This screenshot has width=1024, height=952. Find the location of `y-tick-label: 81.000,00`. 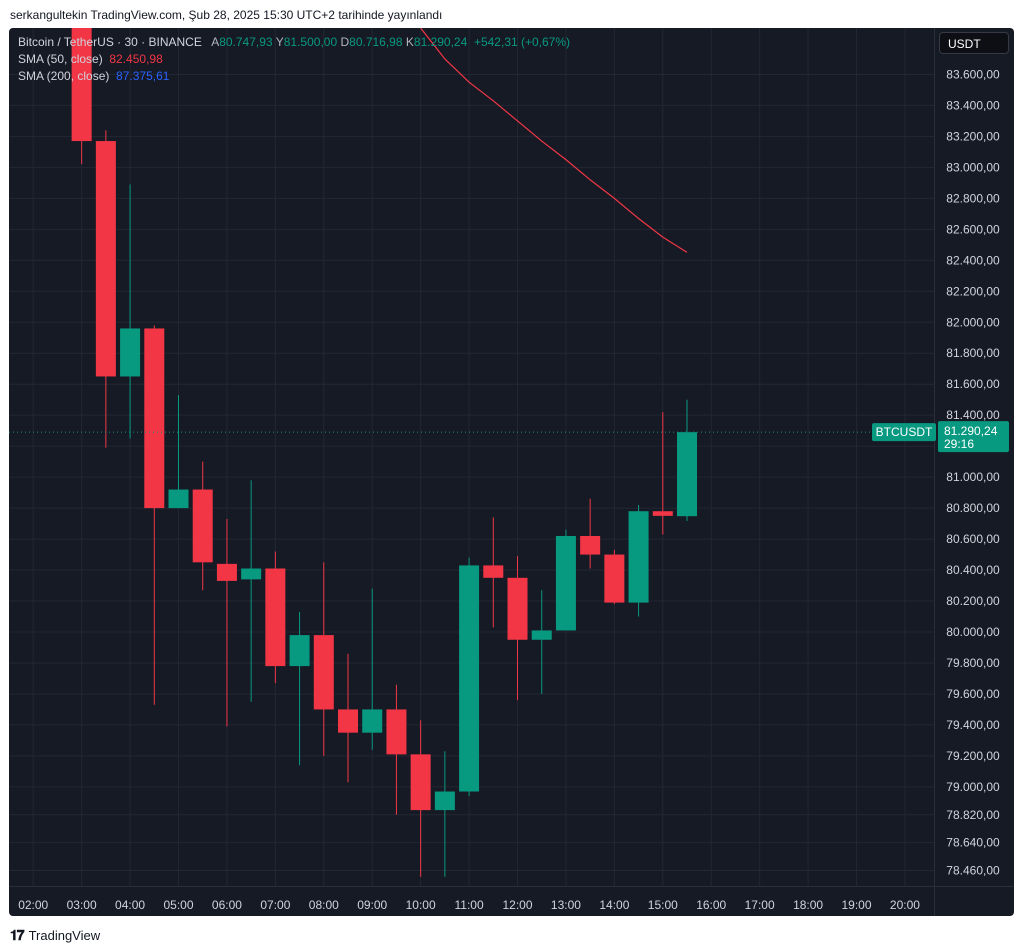

y-tick-label: 81.000,00 is located at coordinates (973, 477).